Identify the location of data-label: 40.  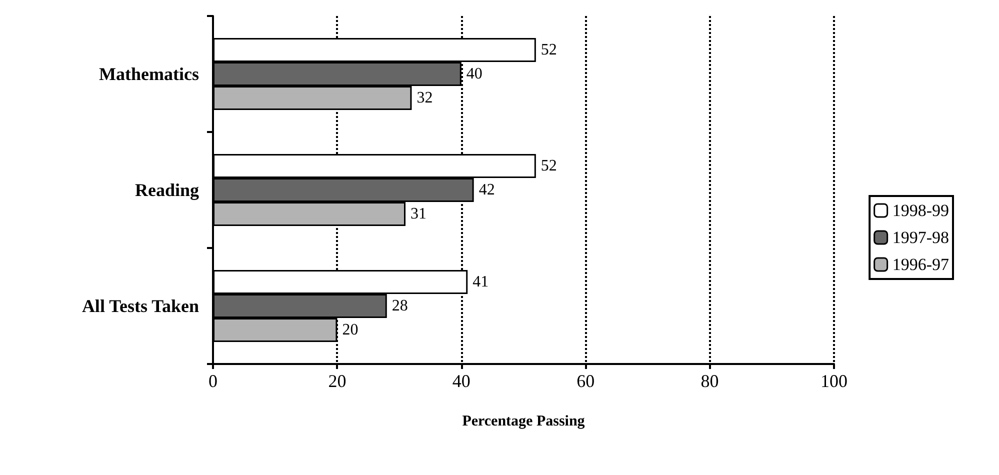
(474, 74).